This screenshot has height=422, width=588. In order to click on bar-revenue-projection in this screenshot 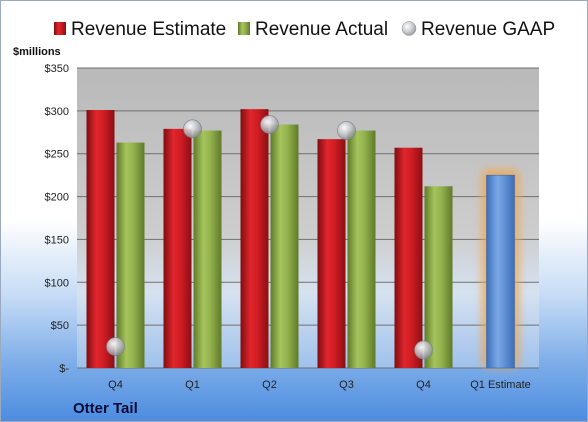, I will do `click(500, 271)`.